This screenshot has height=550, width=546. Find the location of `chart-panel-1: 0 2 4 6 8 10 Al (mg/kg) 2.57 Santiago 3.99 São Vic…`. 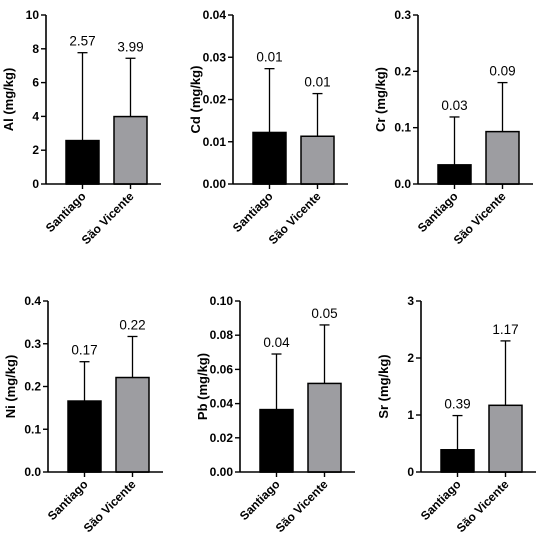

chart-panel-1: 0 2 4 6 8 10 Al (mg/kg) 2.57 Santiago 3.99 São Vic… is located at coordinates (81, 127).